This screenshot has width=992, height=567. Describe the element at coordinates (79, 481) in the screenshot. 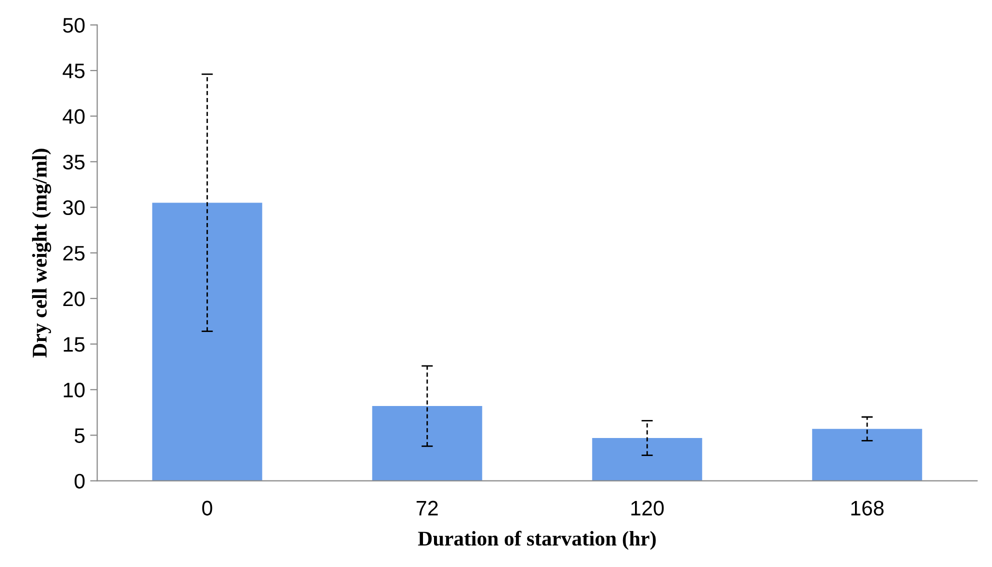

I see `y-tick-label: 0` at that location.